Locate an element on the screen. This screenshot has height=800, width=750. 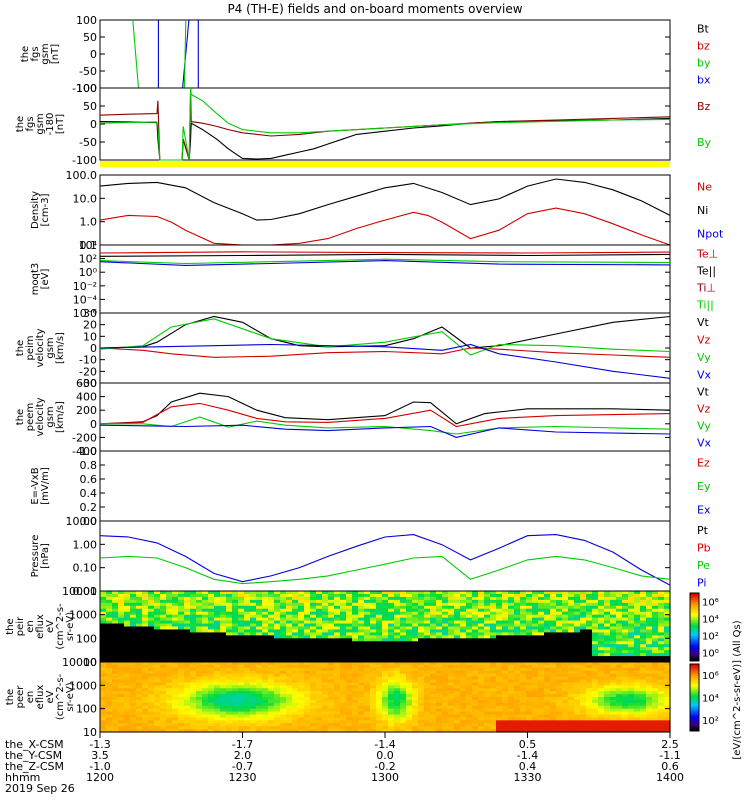
y-axis-label-line: velocity is located at coordinates (40, 416).